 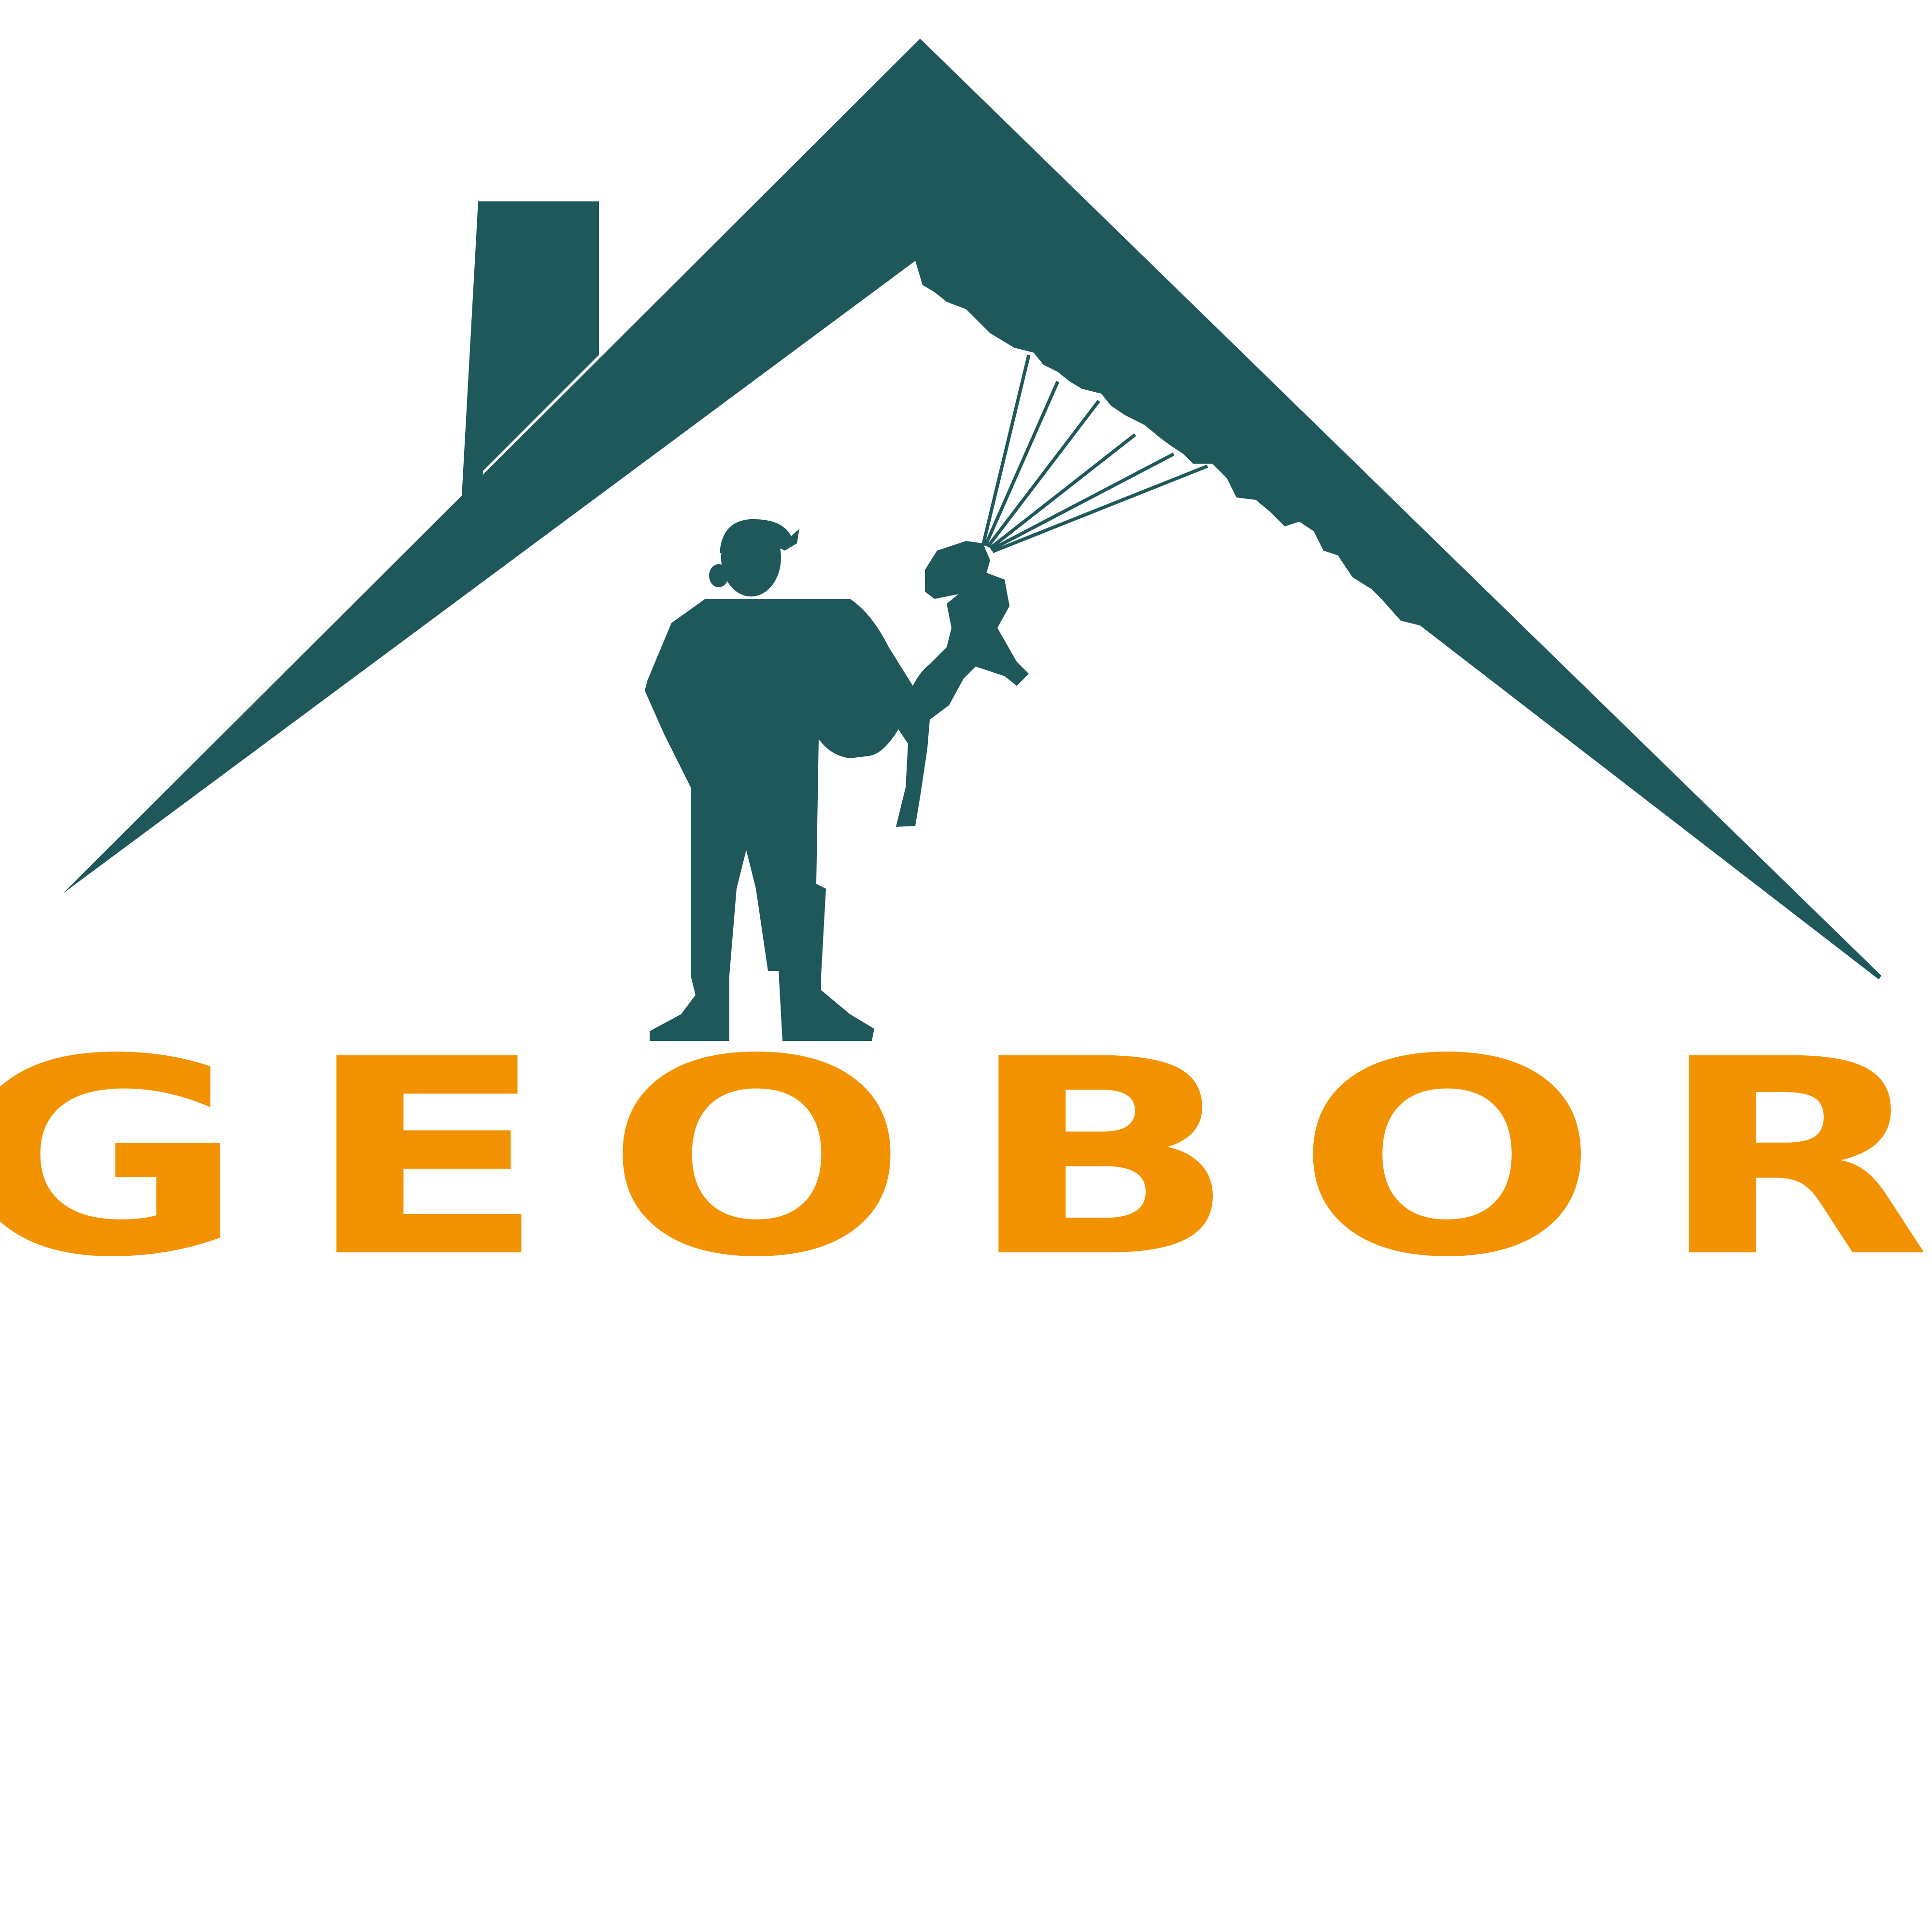 I want to click on chimney-icon, so click(x=530, y=380).